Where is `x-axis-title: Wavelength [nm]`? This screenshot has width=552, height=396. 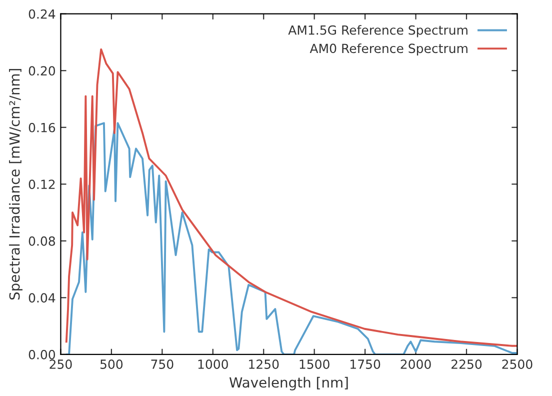 x-axis-title: Wavelength [nm] is located at coordinates (288, 383).